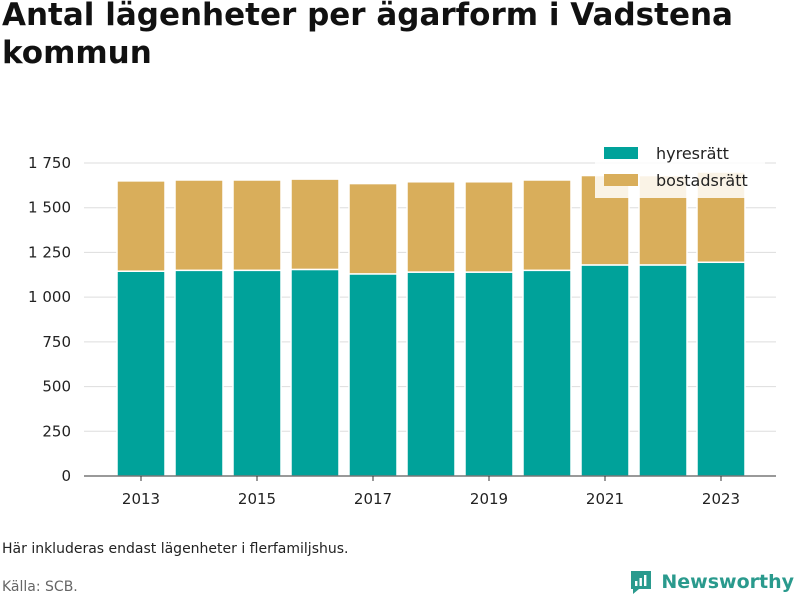  What do you see at coordinates (40, 587) in the screenshot?
I see `source-label: Källa: SCB.` at bounding box center [40, 587].